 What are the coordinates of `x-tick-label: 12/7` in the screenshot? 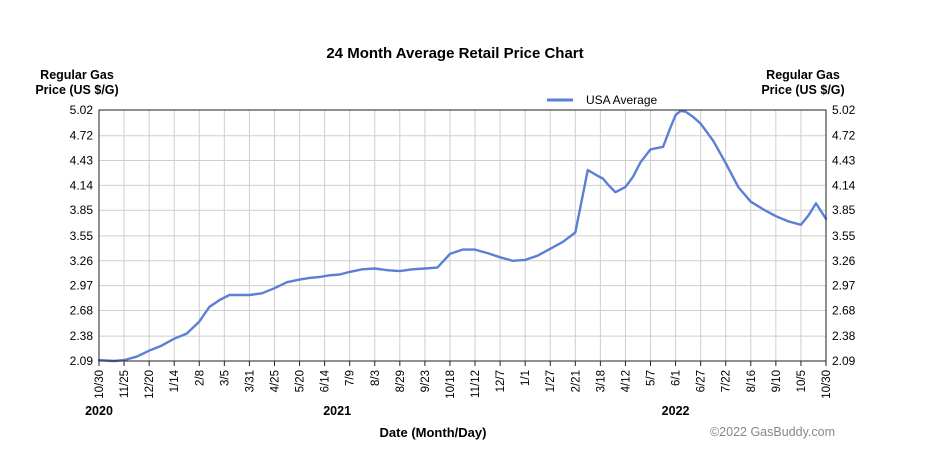 It's located at (501, 381).